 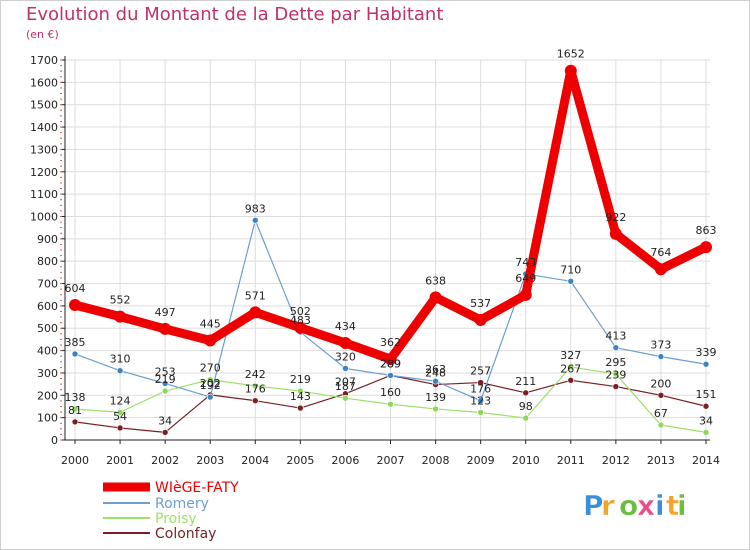 What do you see at coordinates (75, 342) in the screenshot?
I see `data-label: 385` at bounding box center [75, 342].